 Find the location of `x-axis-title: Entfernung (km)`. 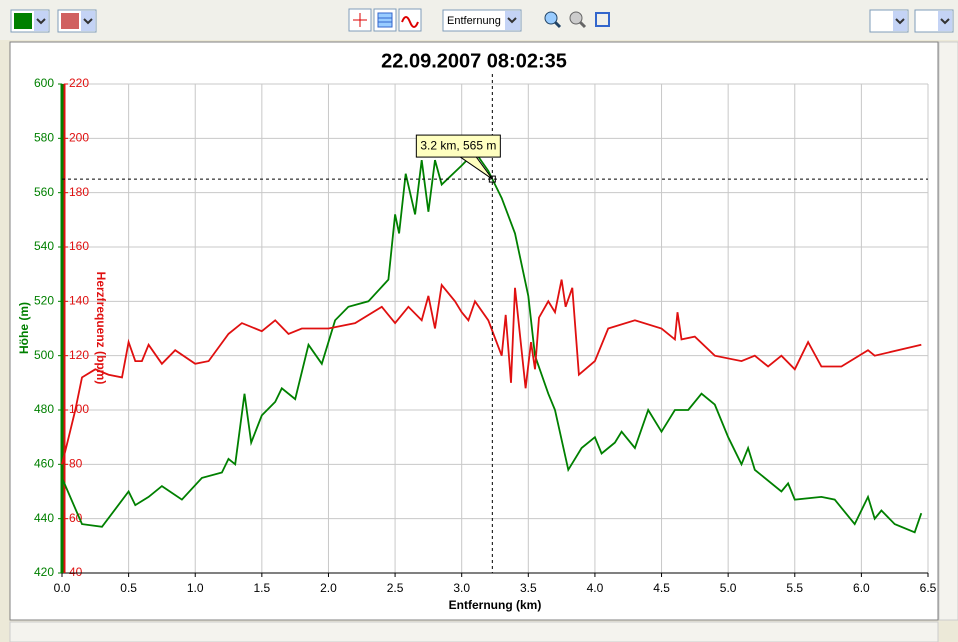

x-axis-title: Entfernung (km) is located at coordinates (495, 605).